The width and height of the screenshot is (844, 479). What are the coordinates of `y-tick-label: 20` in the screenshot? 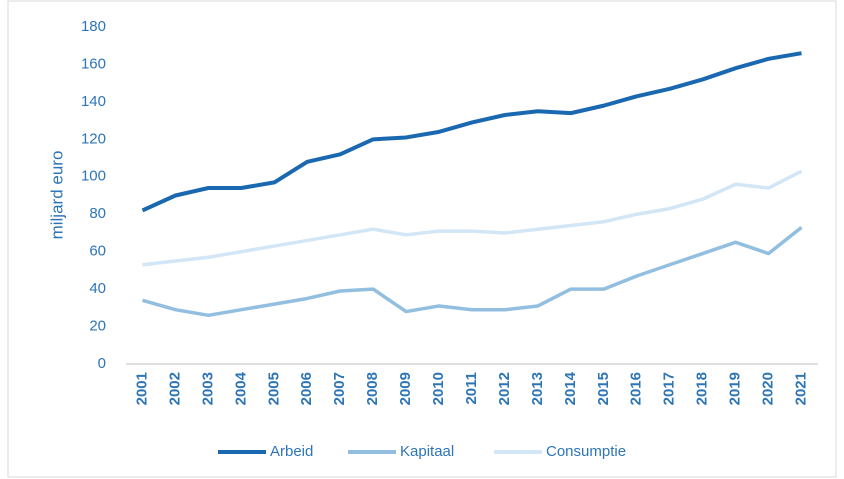 It's located at (97, 326).